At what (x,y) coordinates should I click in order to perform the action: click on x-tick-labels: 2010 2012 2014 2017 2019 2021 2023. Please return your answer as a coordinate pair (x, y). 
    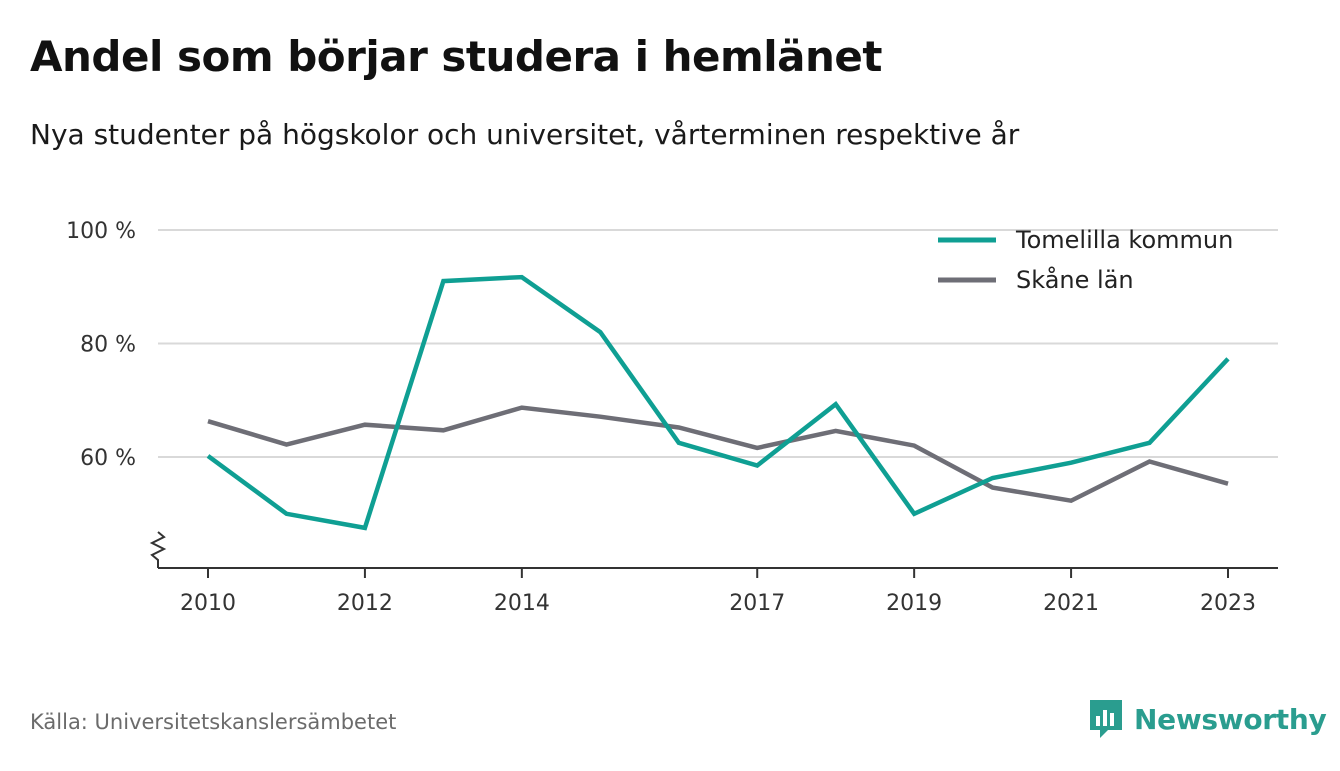
    Looking at the image, I should click on (718, 603).